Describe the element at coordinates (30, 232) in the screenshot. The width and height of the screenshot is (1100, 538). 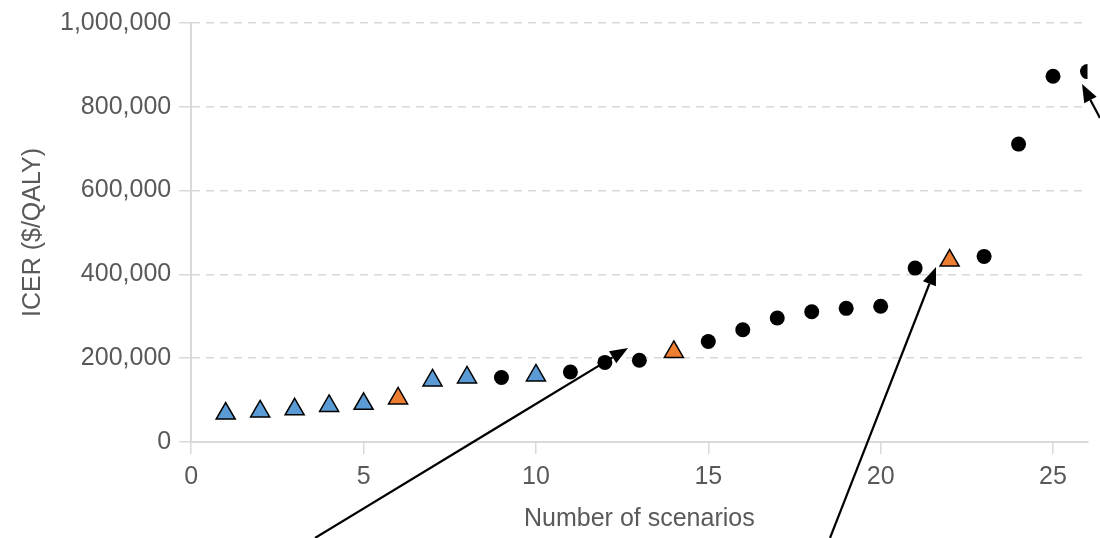
I see `y-axis-title: ICER ($/QALY)` at that location.